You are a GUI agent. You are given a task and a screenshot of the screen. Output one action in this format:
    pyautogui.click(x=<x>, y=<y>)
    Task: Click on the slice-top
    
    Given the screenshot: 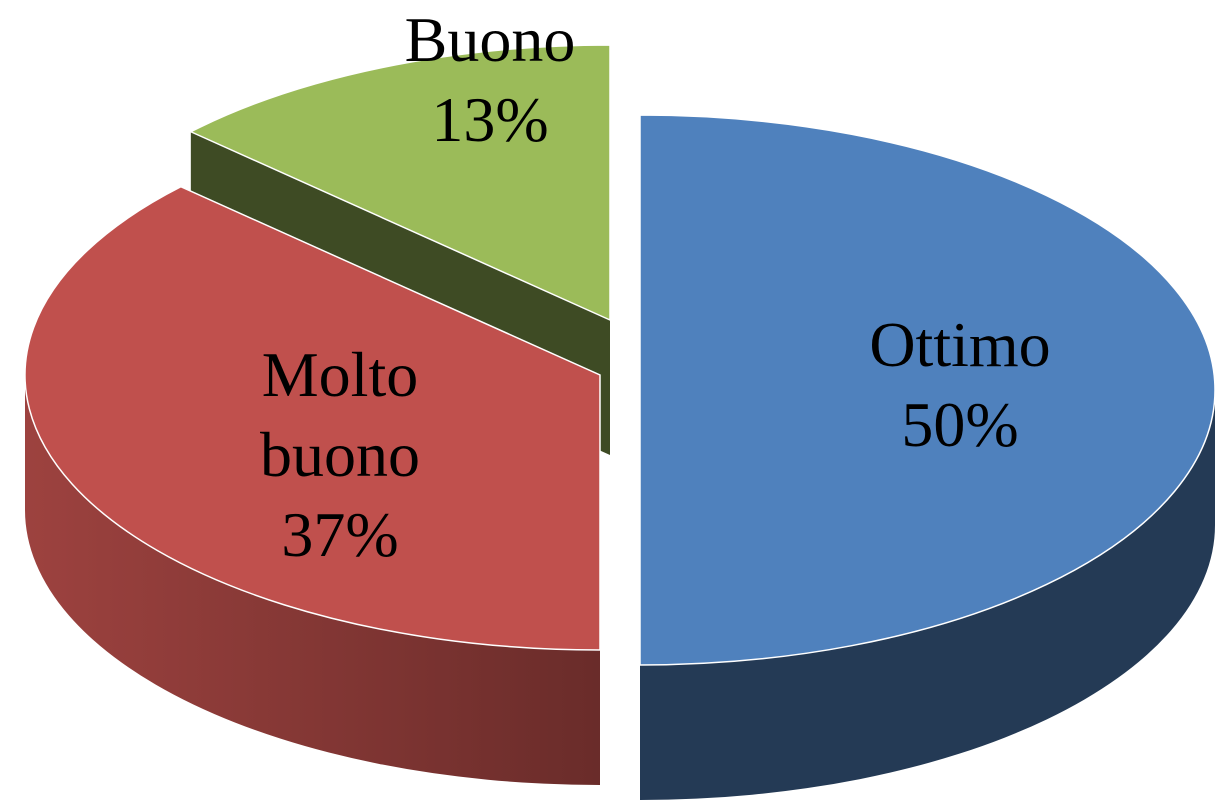 What is the action you would take?
    pyautogui.click(x=400, y=183)
    